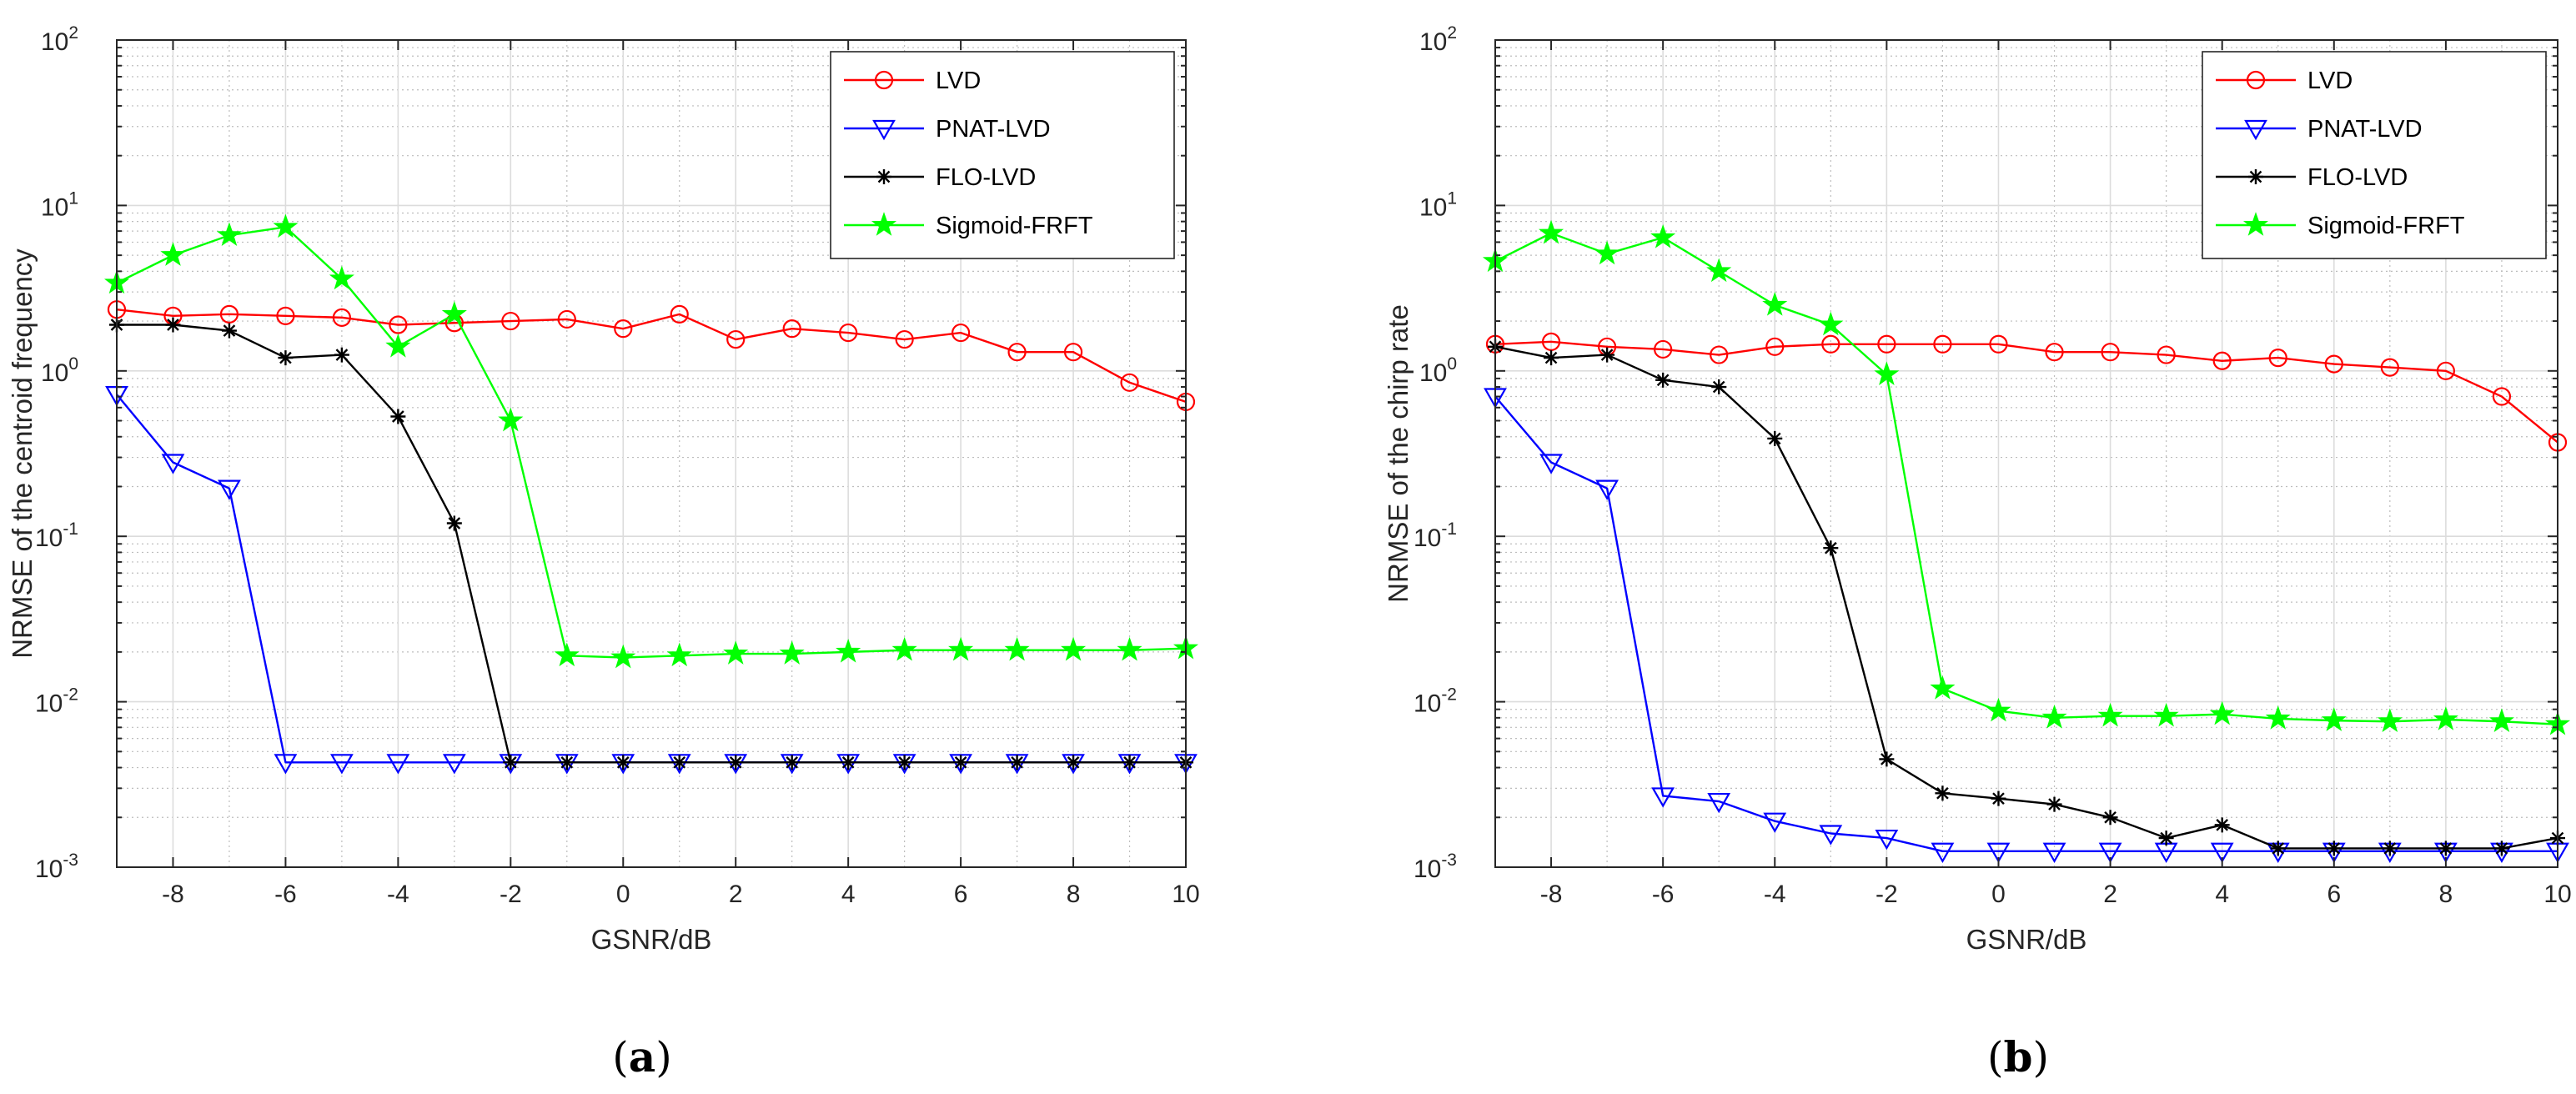 The width and height of the screenshot is (2576, 1094). Describe the element at coordinates (1452, 198) in the screenshot. I see `y-tick-exponent: 1` at that location.